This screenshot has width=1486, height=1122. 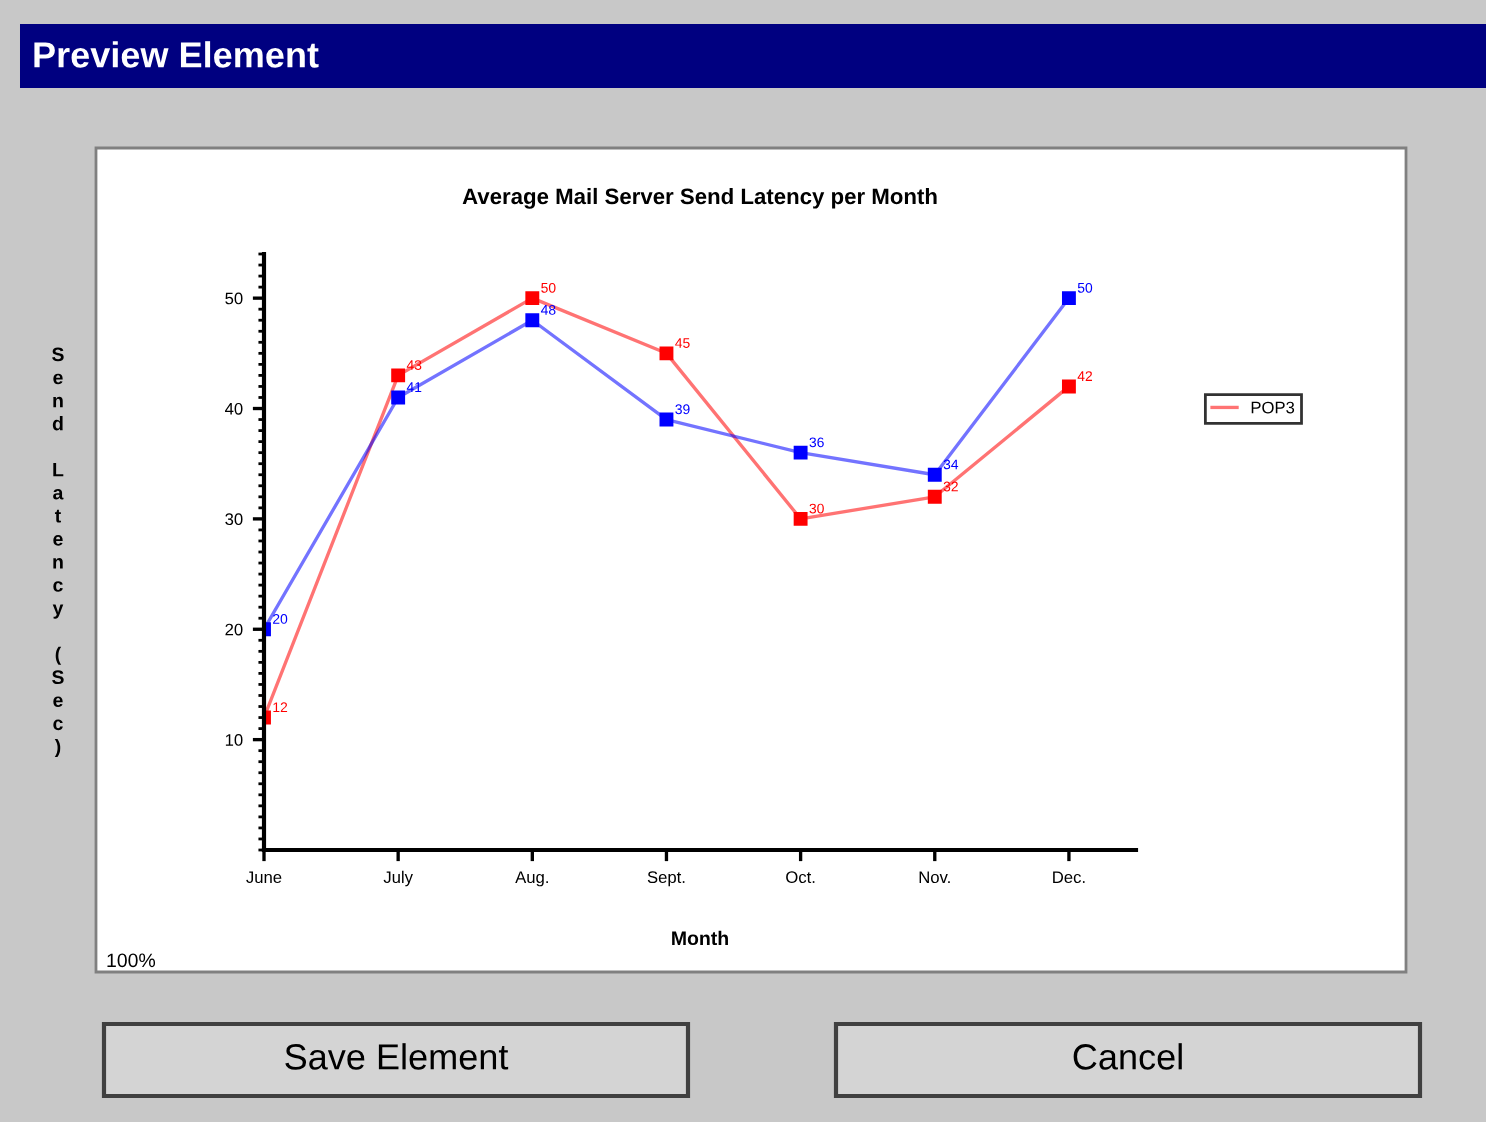 What do you see at coordinates (699, 198) in the screenshot?
I see `chart-title: Average Mail Server Send Latency per Month` at bounding box center [699, 198].